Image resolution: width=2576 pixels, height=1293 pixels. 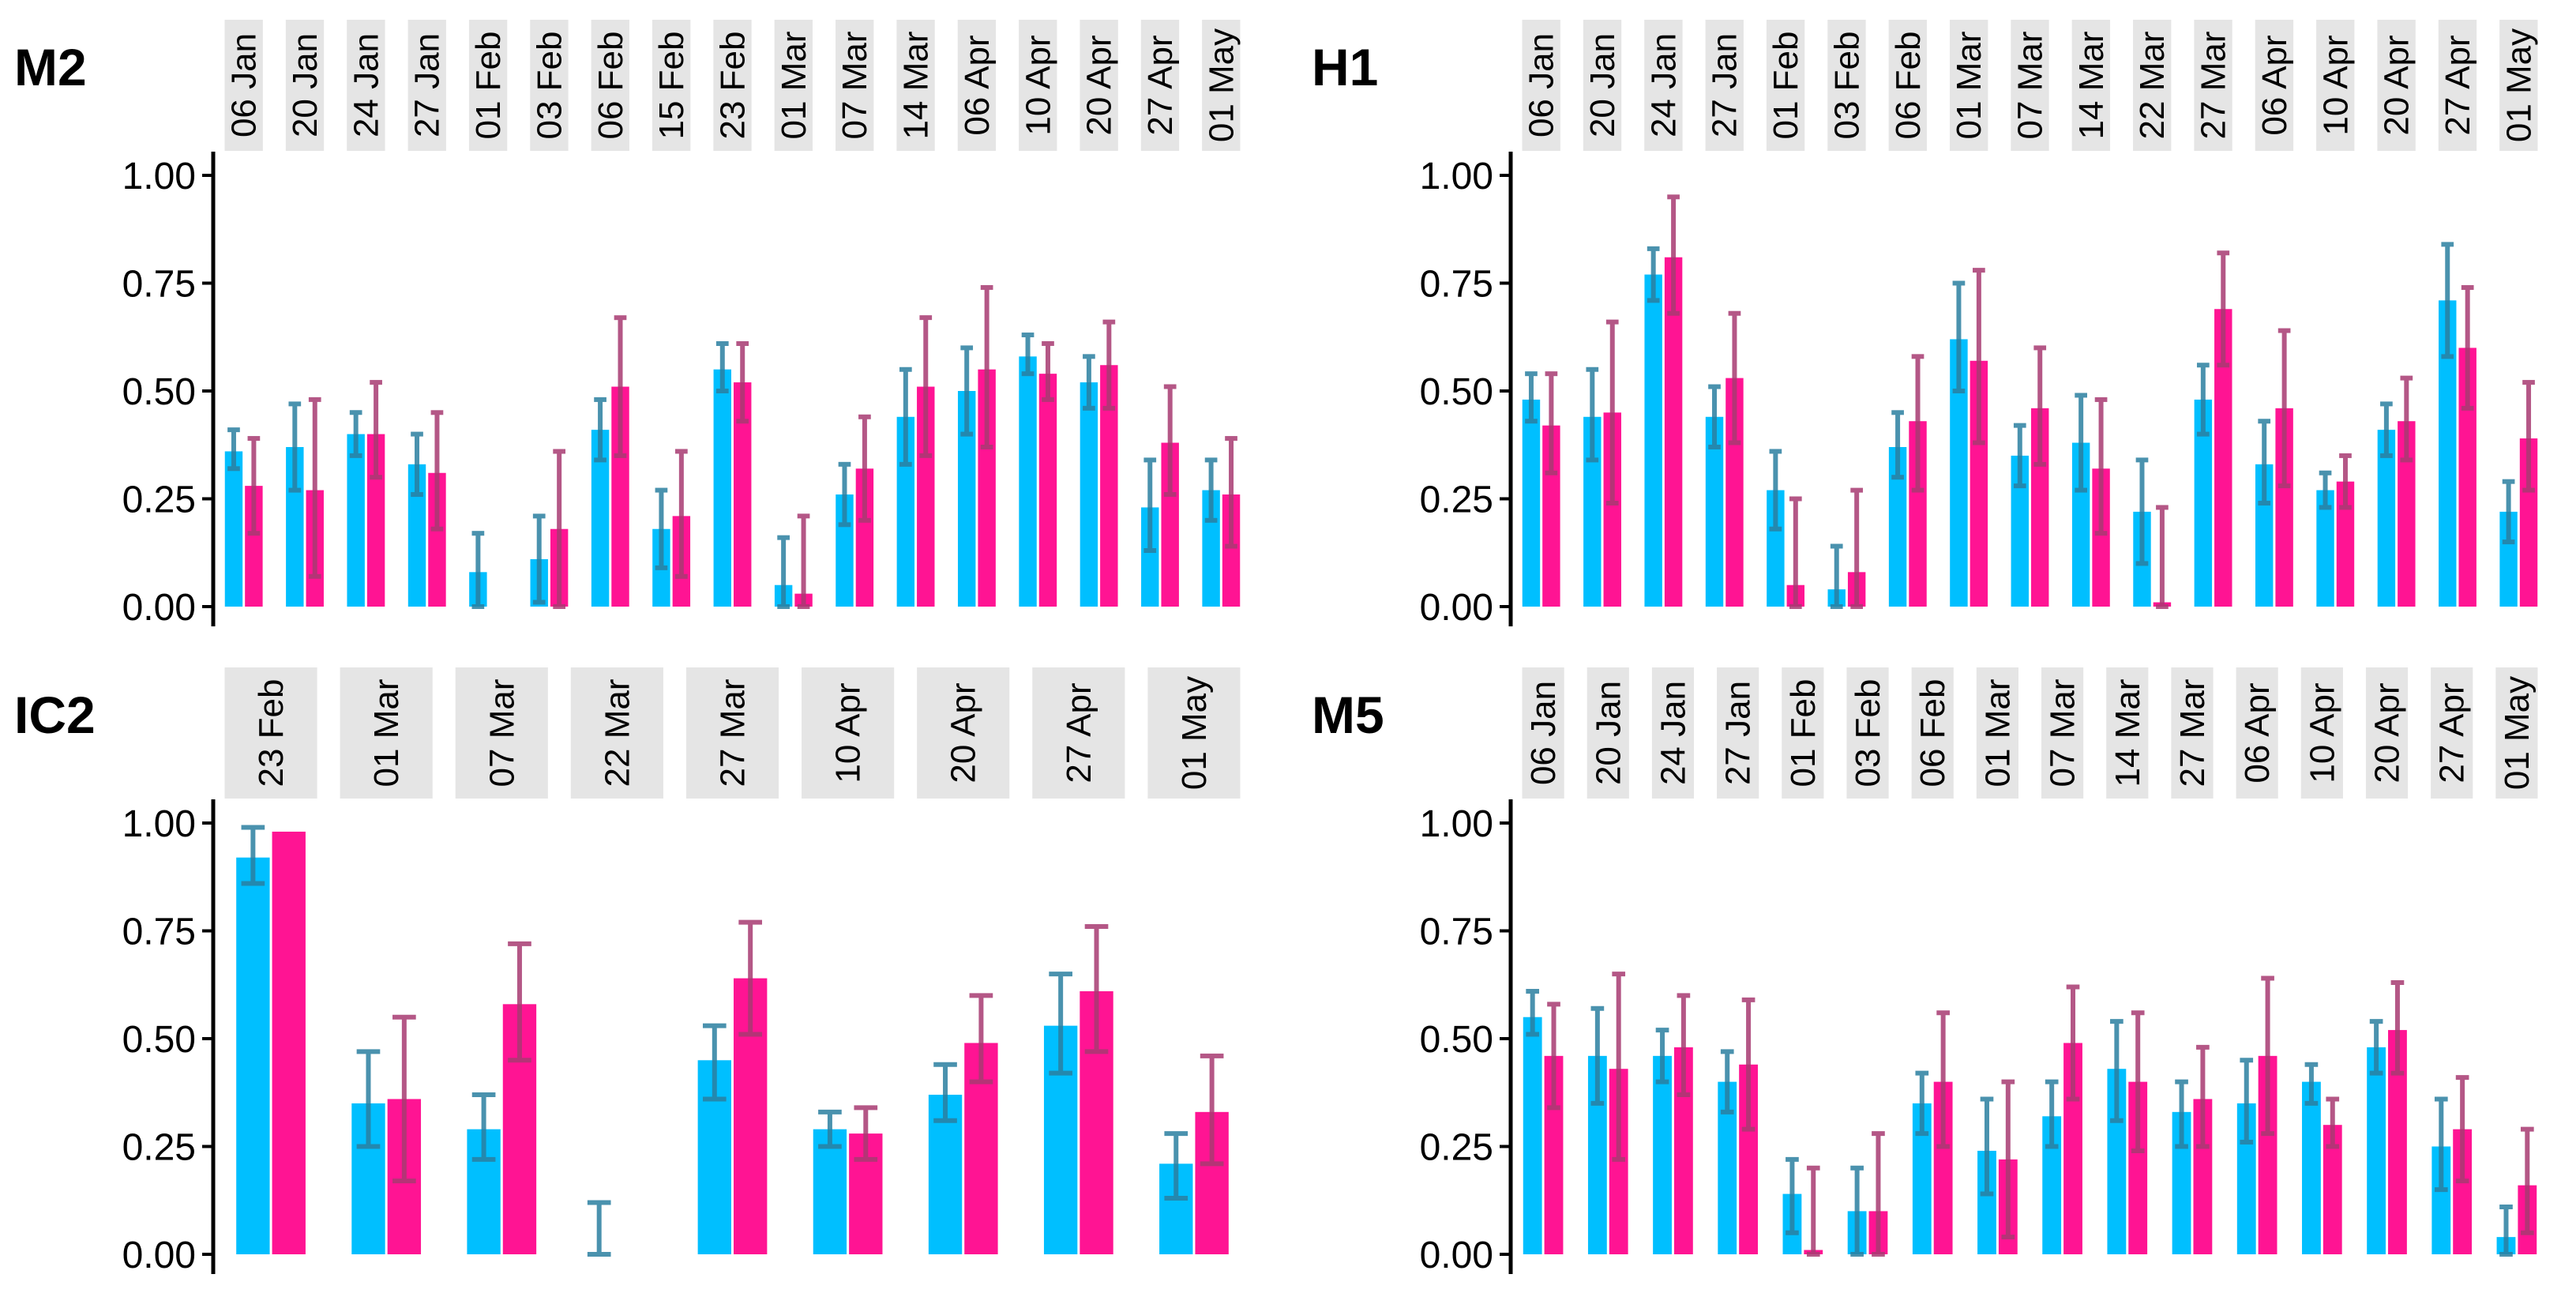 What do you see at coordinates (159, 608) in the screenshot?
I see `y-tick-label: 0.00` at bounding box center [159, 608].